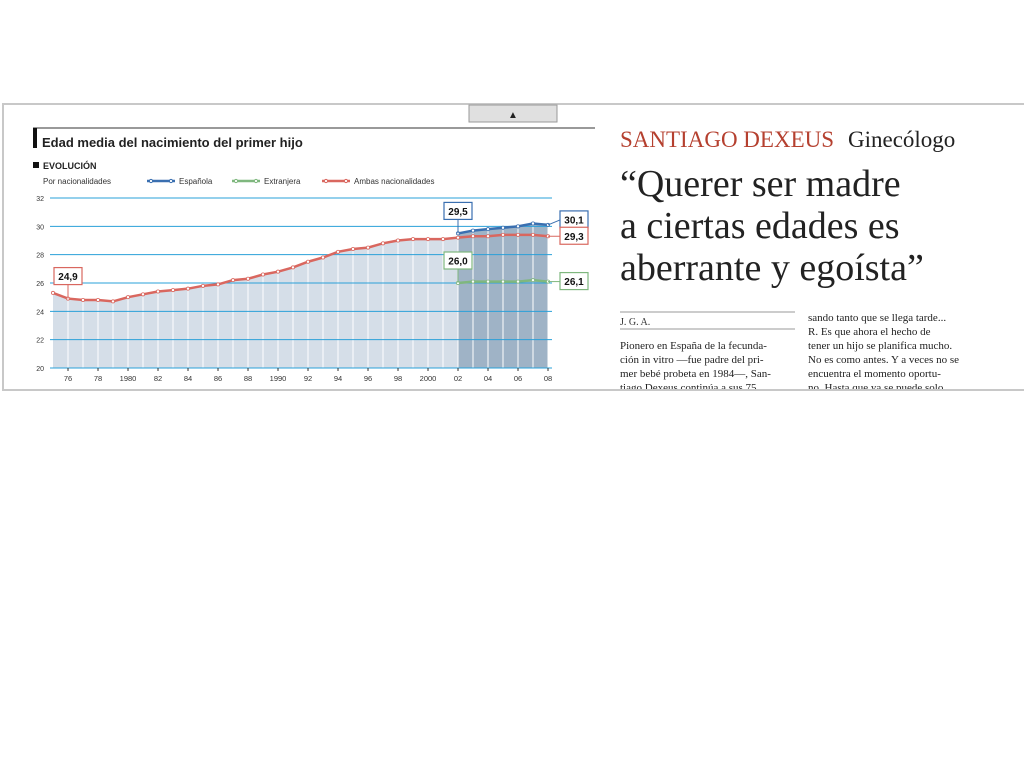  Describe the element at coordinates (68, 378) in the screenshot. I see `x-tick-label: 76` at that location.